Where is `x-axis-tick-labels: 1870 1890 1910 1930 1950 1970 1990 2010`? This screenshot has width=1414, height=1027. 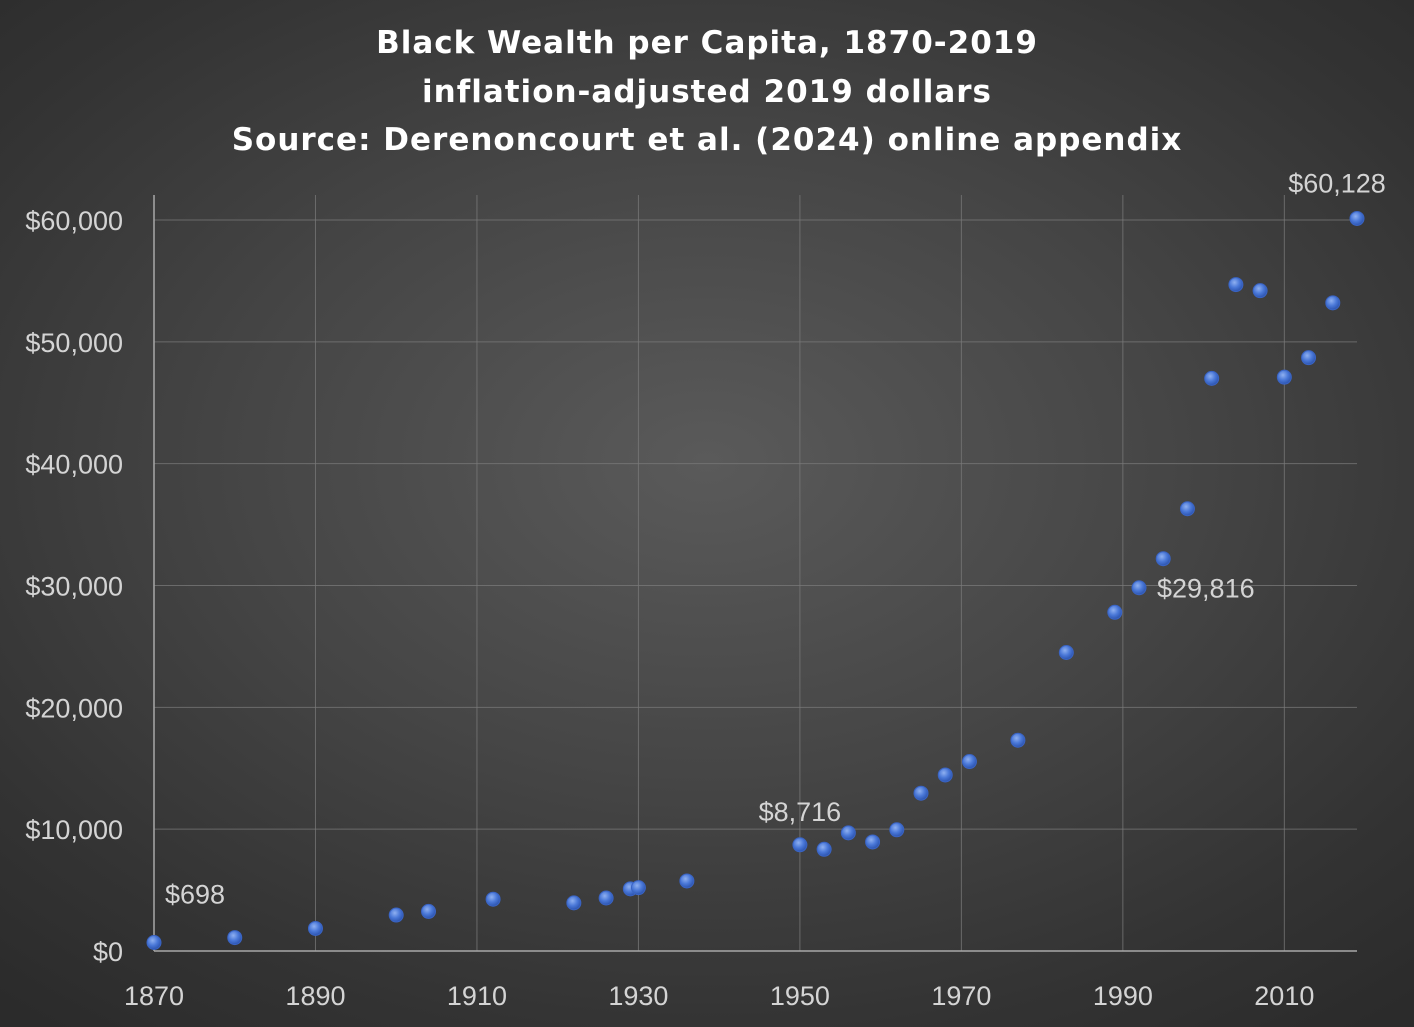 x-axis-tick-labels: 1870 1890 1910 1930 1950 1970 1990 2010 is located at coordinates (719, 996).